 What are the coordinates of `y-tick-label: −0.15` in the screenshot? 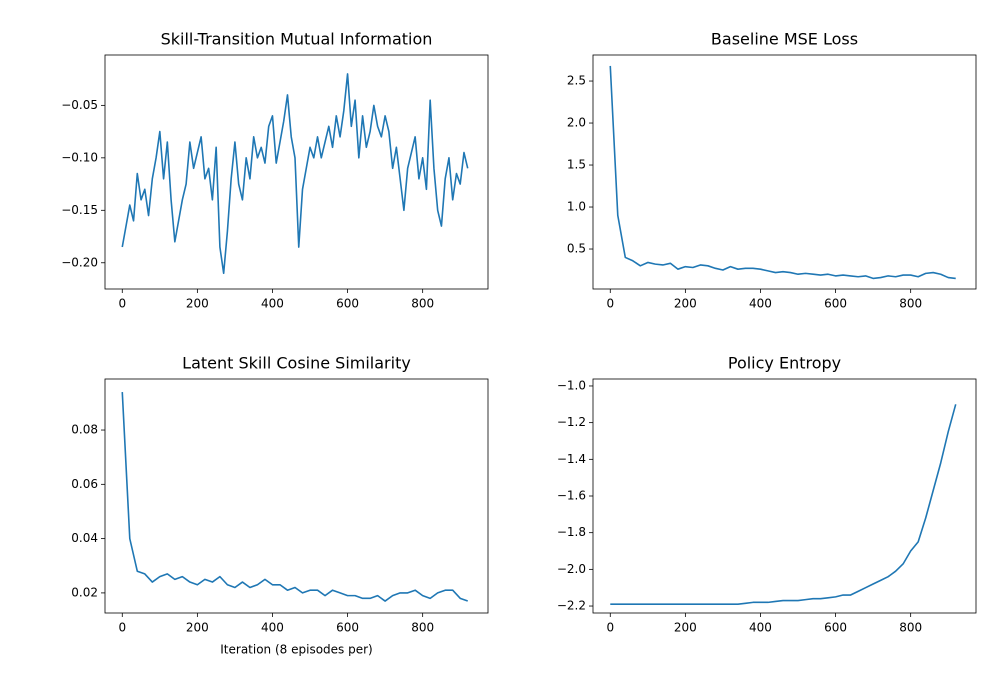 It's located at (79, 210).